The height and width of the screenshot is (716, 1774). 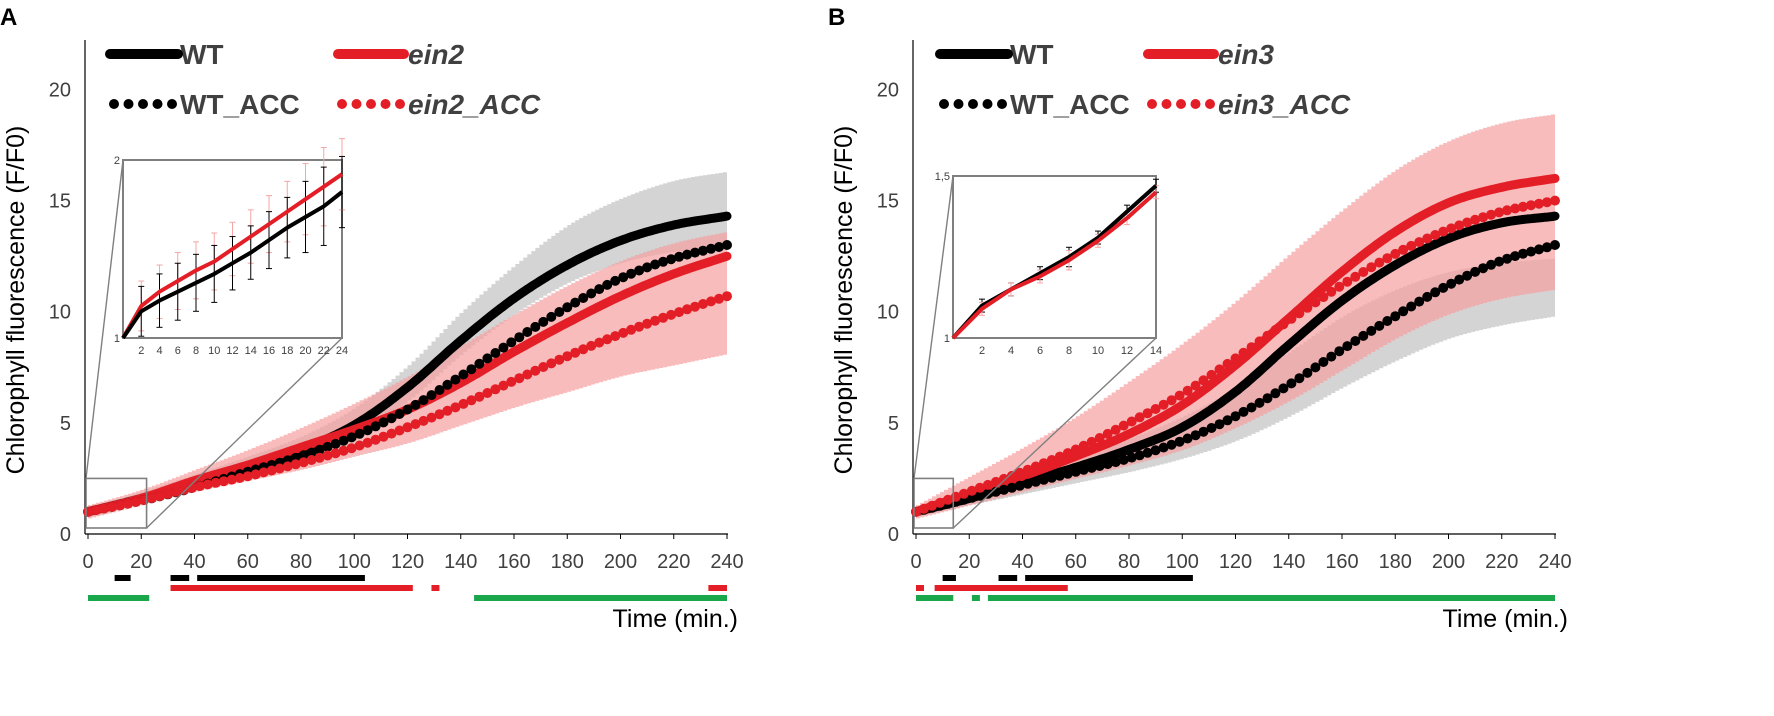 I want to click on inset-x-tick-label: 18, so click(x=287, y=351).